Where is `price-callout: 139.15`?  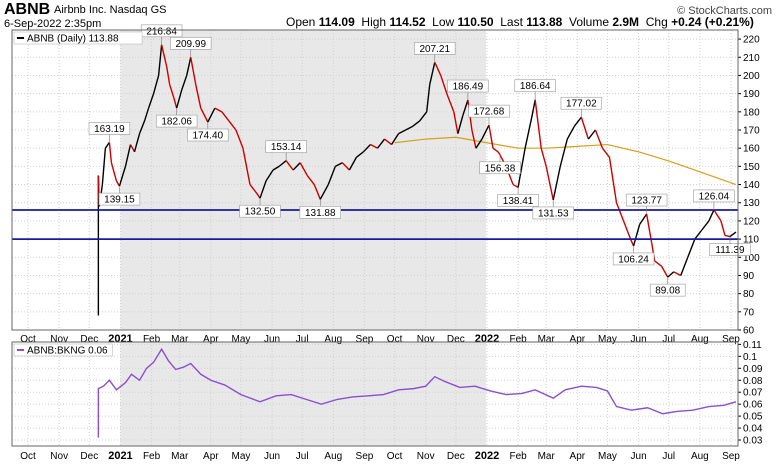
price-callout: 139.15 is located at coordinates (119, 196).